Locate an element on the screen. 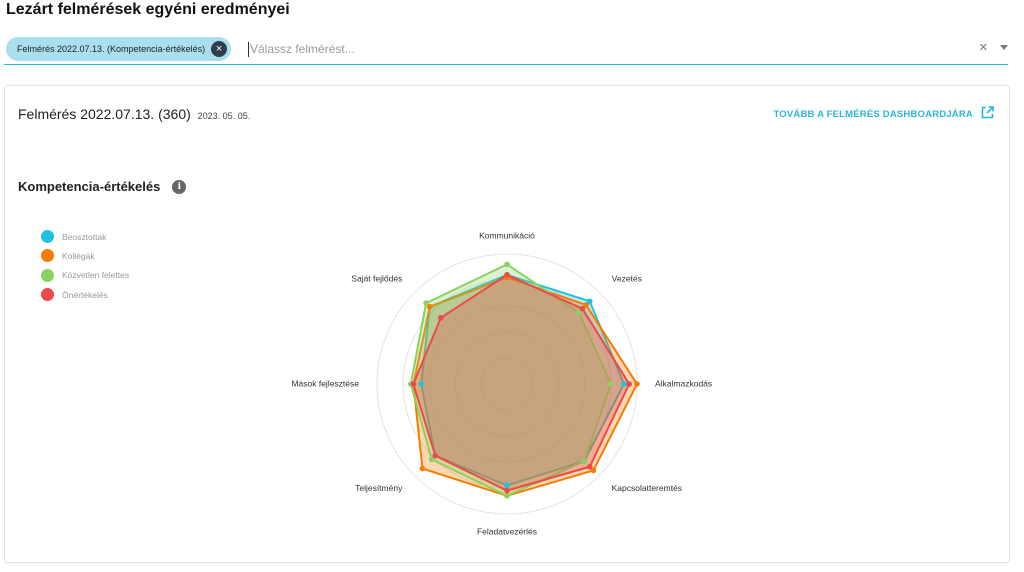  clear-selection-icon: × is located at coordinates (983, 47).